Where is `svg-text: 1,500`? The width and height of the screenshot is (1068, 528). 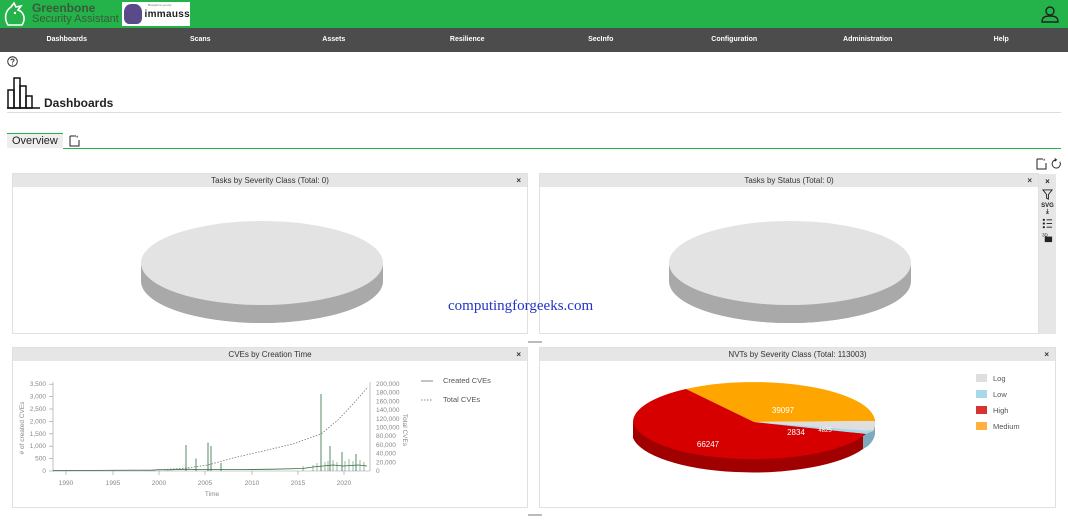
svg-text: 1,500 is located at coordinates (38, 434).